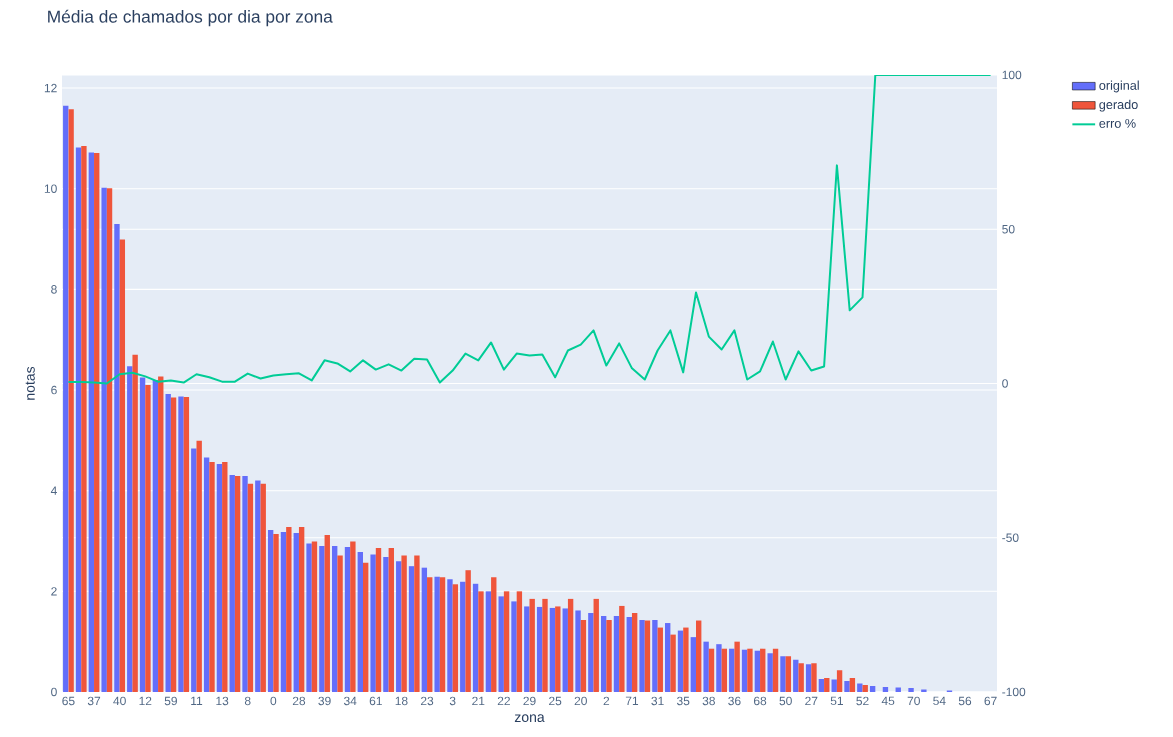  What do you see at coordinates (1118, 105) in the screenshot?
I see `legend-label: gerado` at bounding box center [1118, 105].